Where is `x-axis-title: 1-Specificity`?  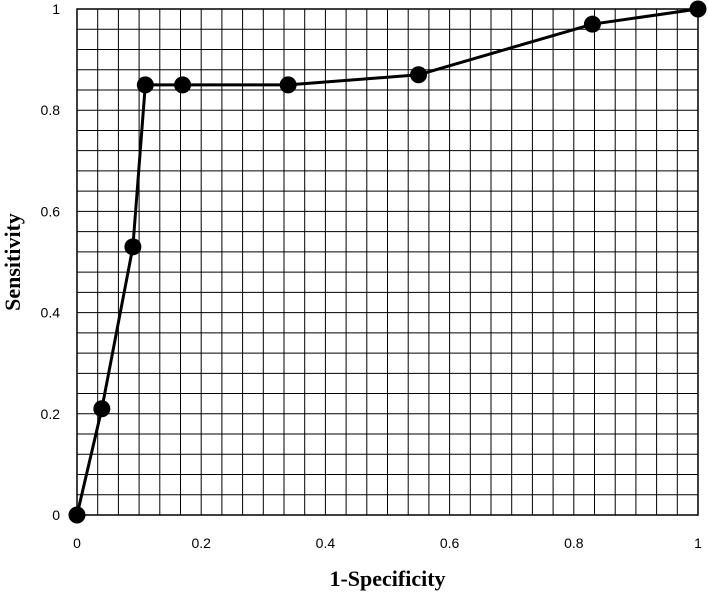 x-axis-title: 1-Specificity is located at coordinates (387, 578).